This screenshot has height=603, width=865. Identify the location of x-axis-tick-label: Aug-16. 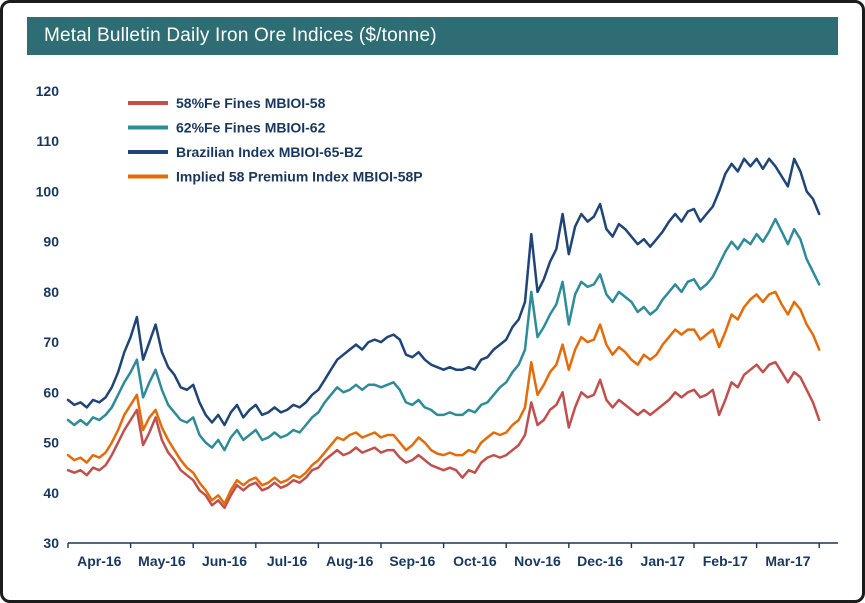
(350, 561).